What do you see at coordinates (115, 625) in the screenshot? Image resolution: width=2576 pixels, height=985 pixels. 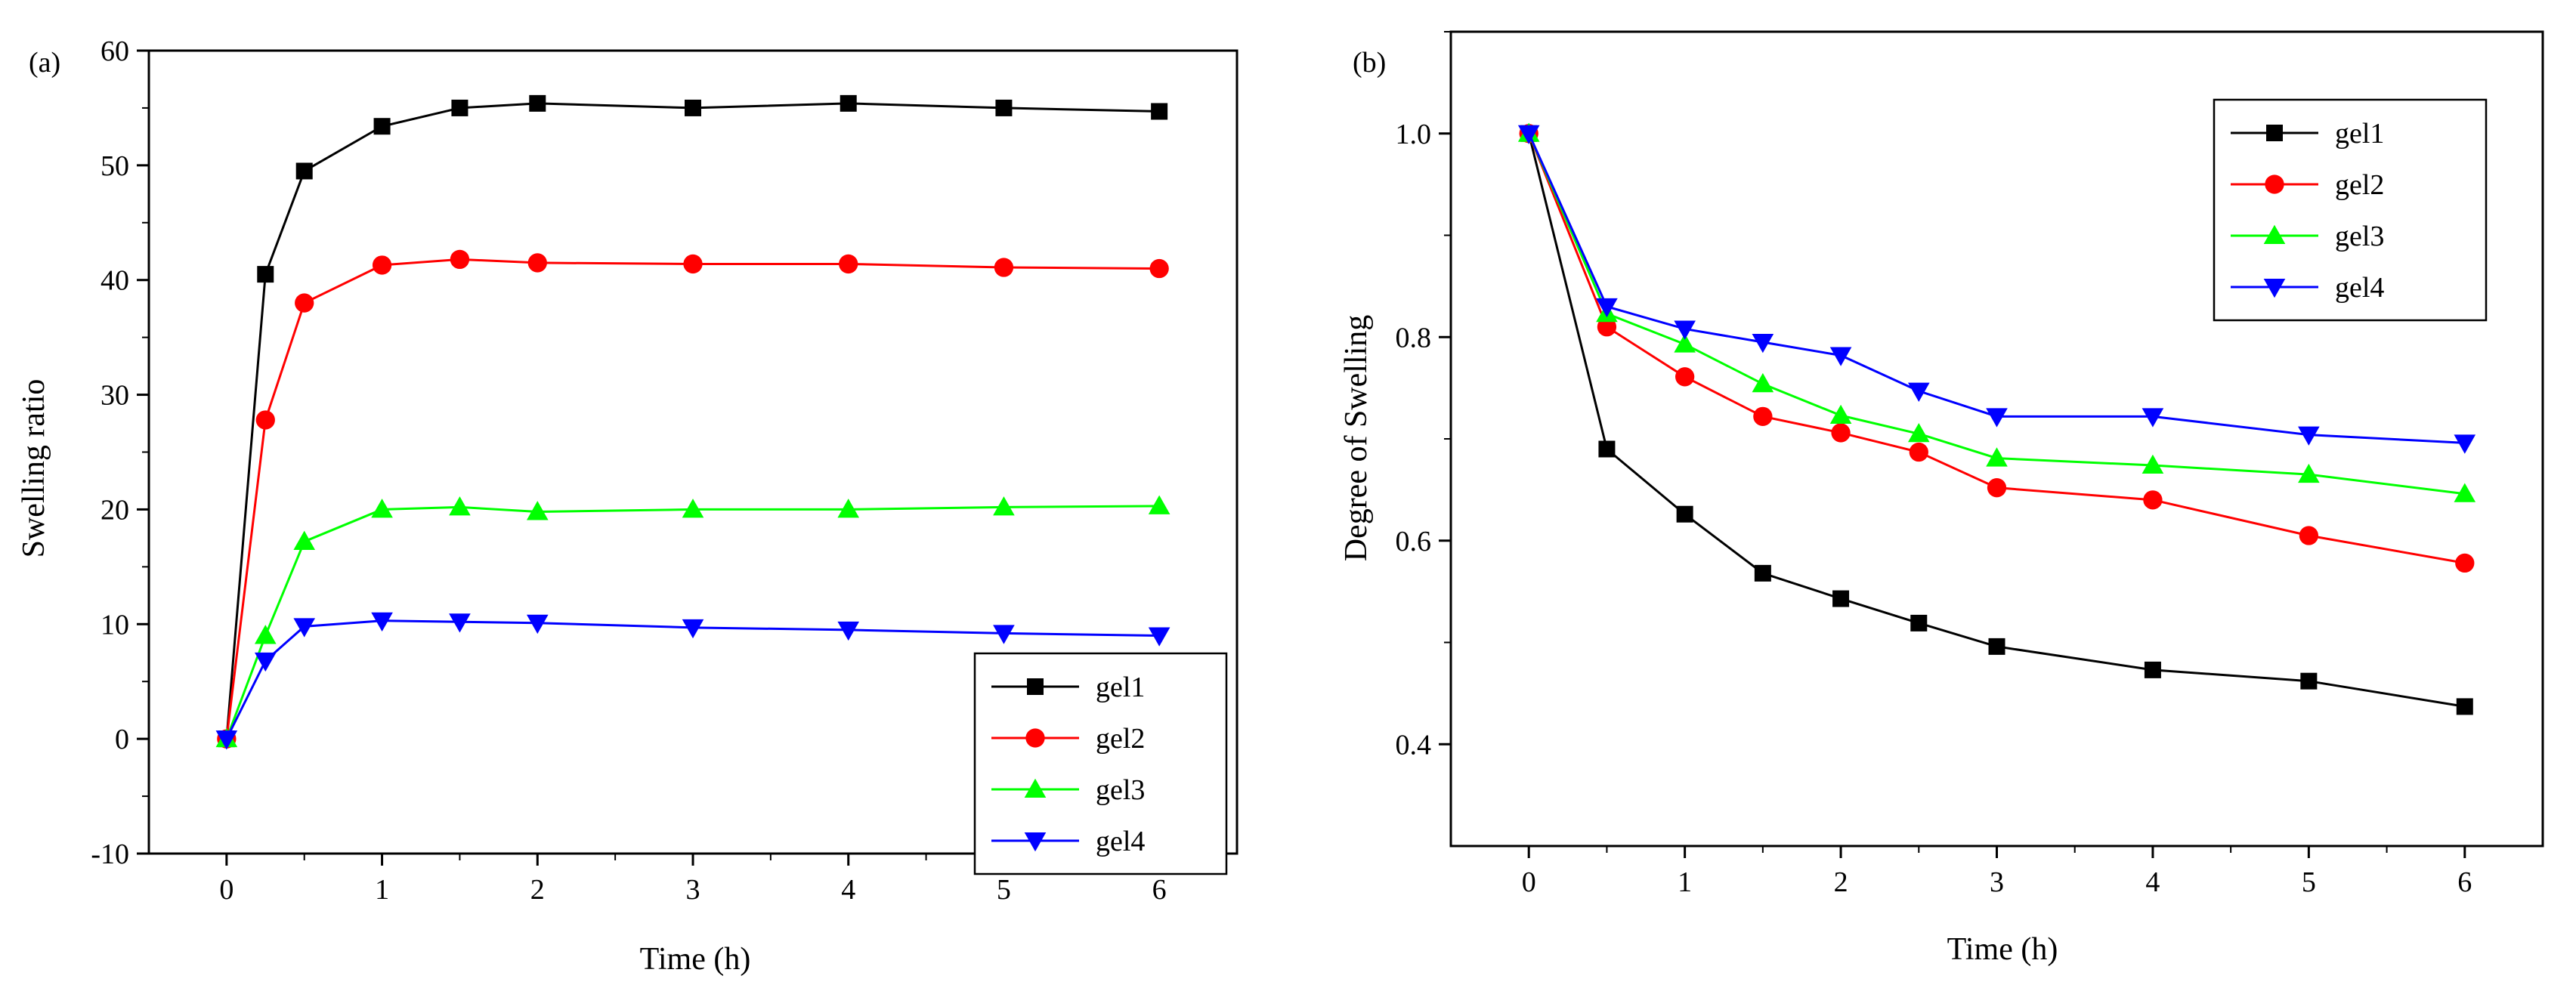 I see `y-tick-label: 10` at bounding box center [115, 625].